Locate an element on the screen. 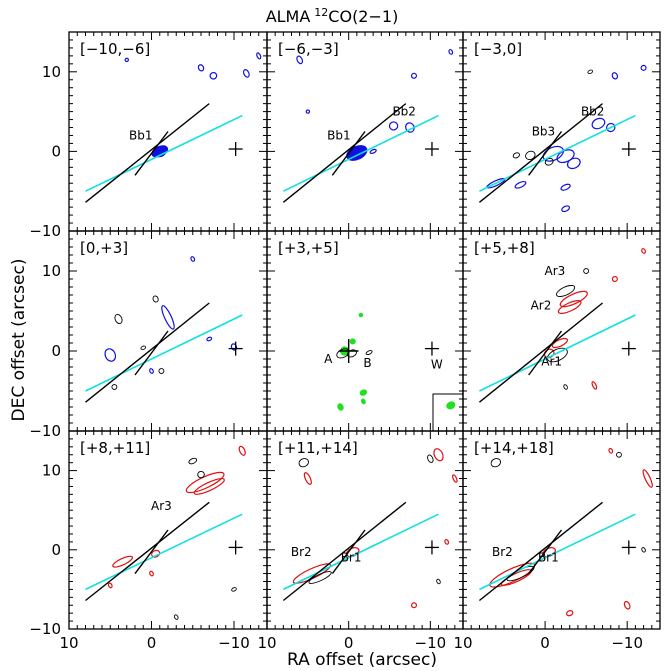  panel-9: Br2 Br1 [+14,+18] is located at coordinates (561, 530).